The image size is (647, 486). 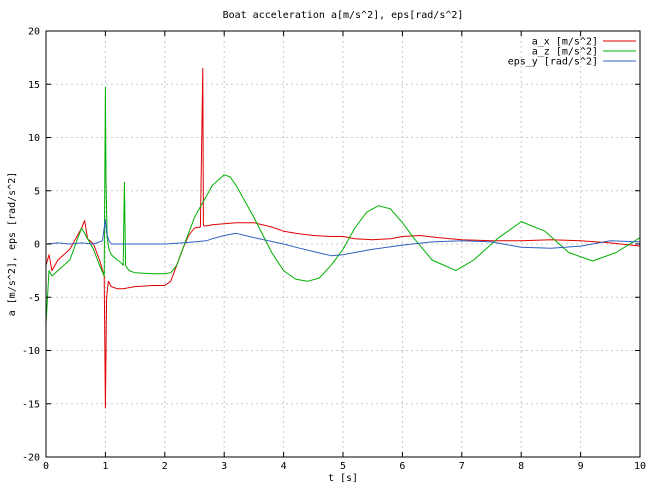 I want to click on y-tick-label: 20, so click(x=34, y=32).